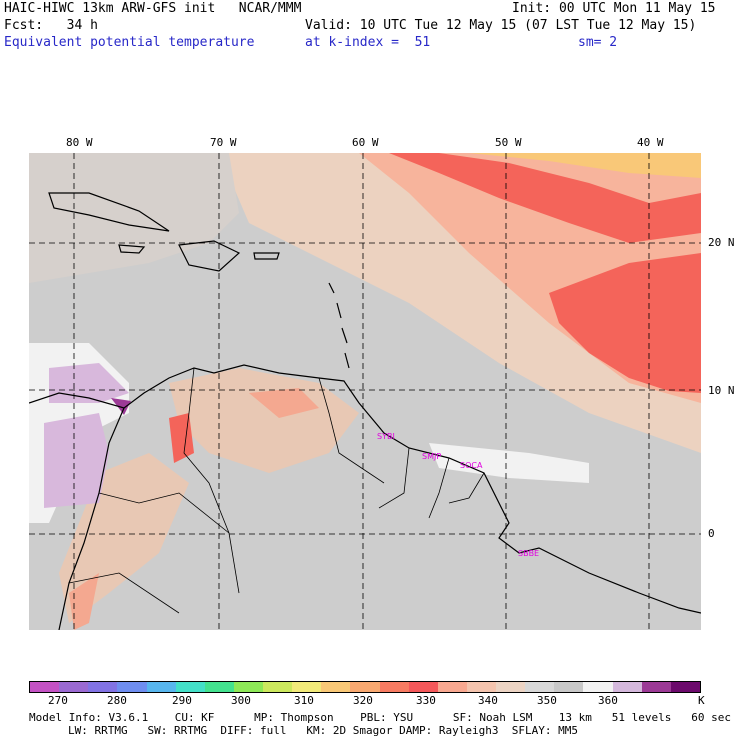 This screenshot has height=740, width=740. What do you see at coordinates (625, 323) in the screenshot?
I see `field-red-east` at bounding box center [625, 323].